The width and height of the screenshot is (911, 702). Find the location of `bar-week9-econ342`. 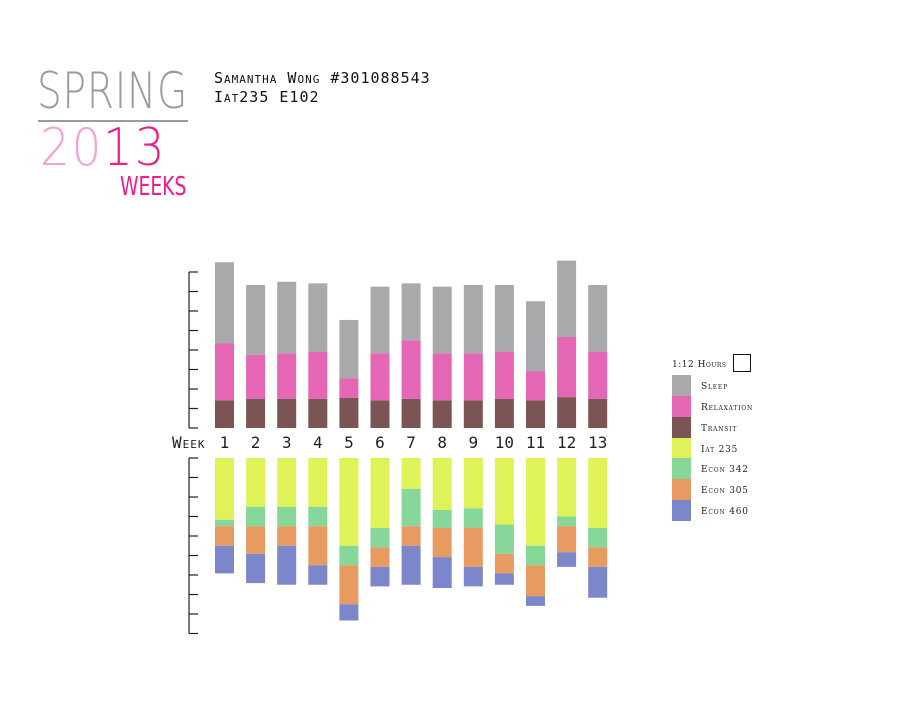

bar-week9-econ342 is located at coordinates (473, 518).